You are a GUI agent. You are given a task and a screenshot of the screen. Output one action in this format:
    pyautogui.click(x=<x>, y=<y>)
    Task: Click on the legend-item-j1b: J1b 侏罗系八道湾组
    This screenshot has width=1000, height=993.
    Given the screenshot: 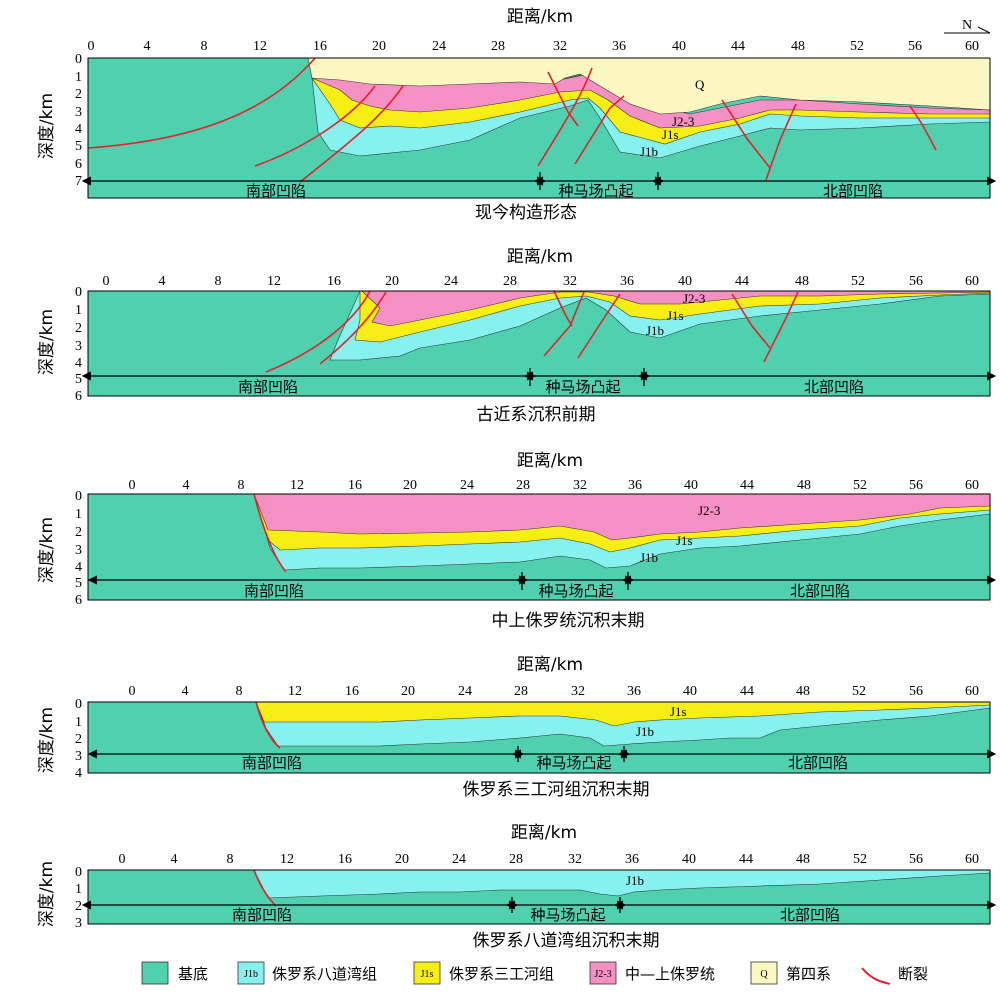 What is the action you would take?
    pyautogui.click(x=307, y=973)
    